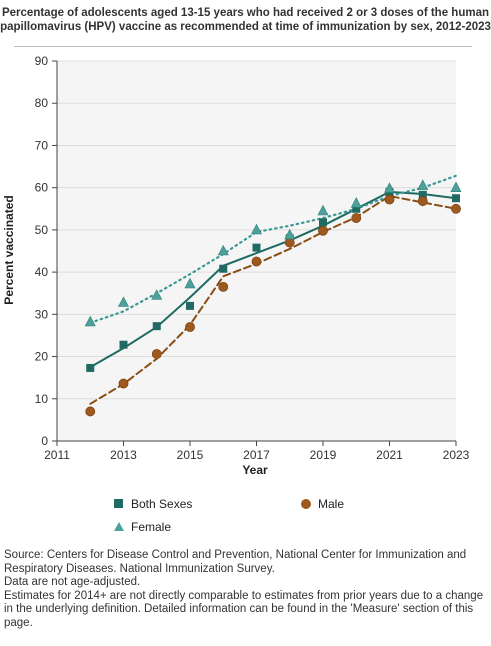 The image size is (491, 646). Describe the element at coordinates (256, 455) in the screenshot. I see `x-tick-label: 2017` at that location.